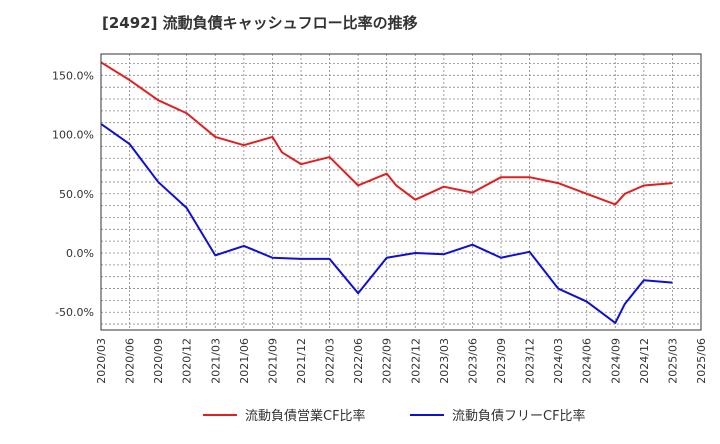 The width and height of the screenshot is (720, 444). Describe the element at coordinates (415, 361) in the screenshot. I see `x-tick-label: 2022/12` at that location.